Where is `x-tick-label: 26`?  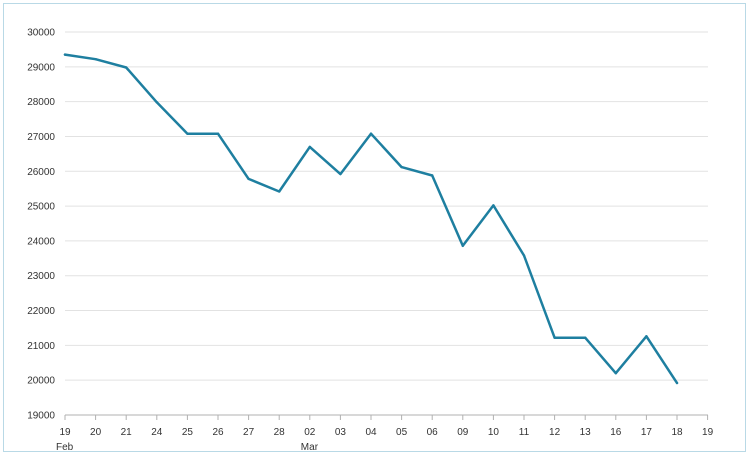
x-tick-label: 26 is located at coordinates (218, 432).